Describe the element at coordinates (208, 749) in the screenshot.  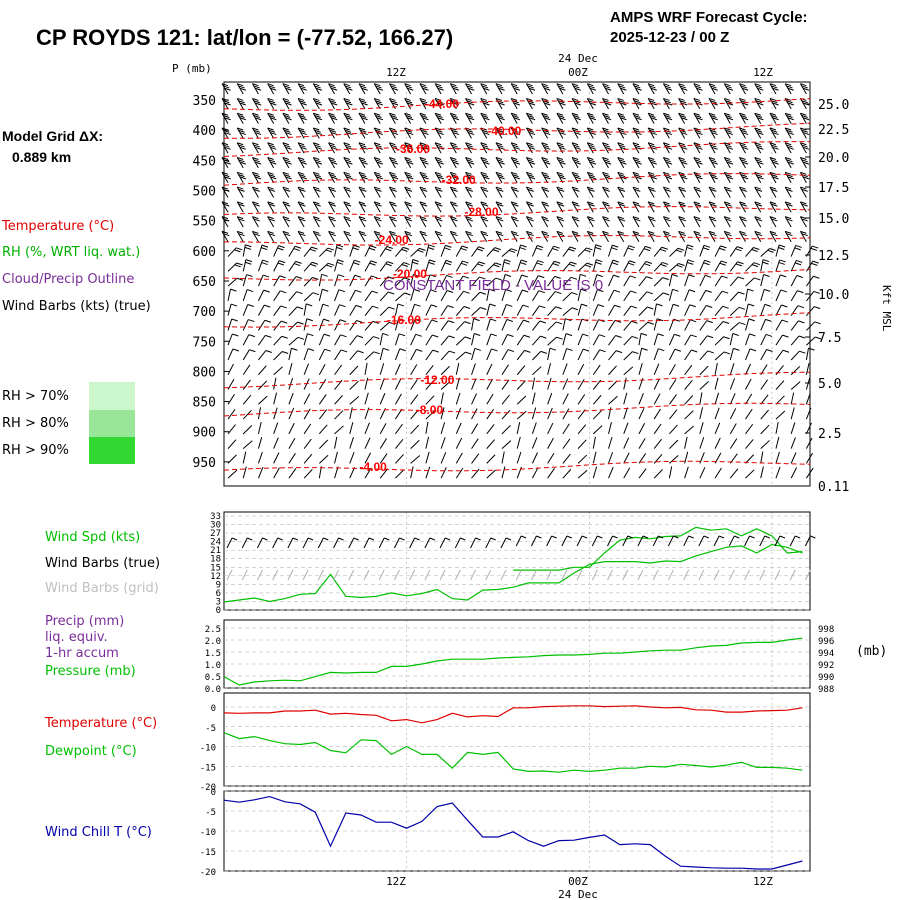
I see `temp-tick: -10` at that location.